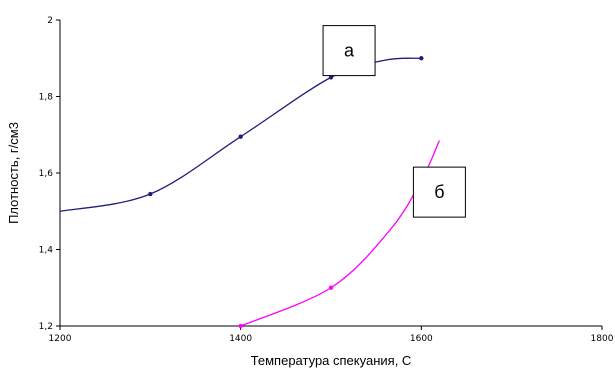 The height and width of the screenshot is (368, 615). What do you see at coordinates (331, 360) in the screenshot?
I see `x-axis-title: Температура спекуания, С` at bounding box center [331, 360].